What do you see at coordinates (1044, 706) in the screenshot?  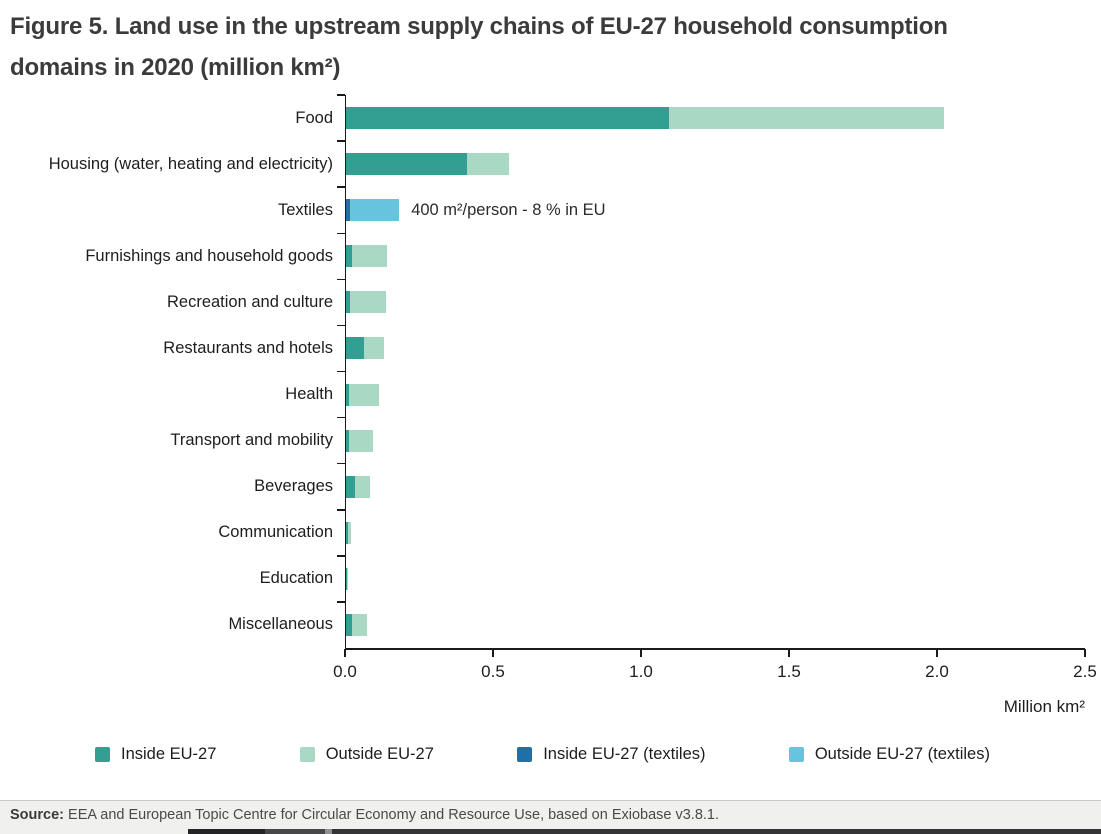 I see `x-axis-title: Million km²` at bounding box center [1044, 706].